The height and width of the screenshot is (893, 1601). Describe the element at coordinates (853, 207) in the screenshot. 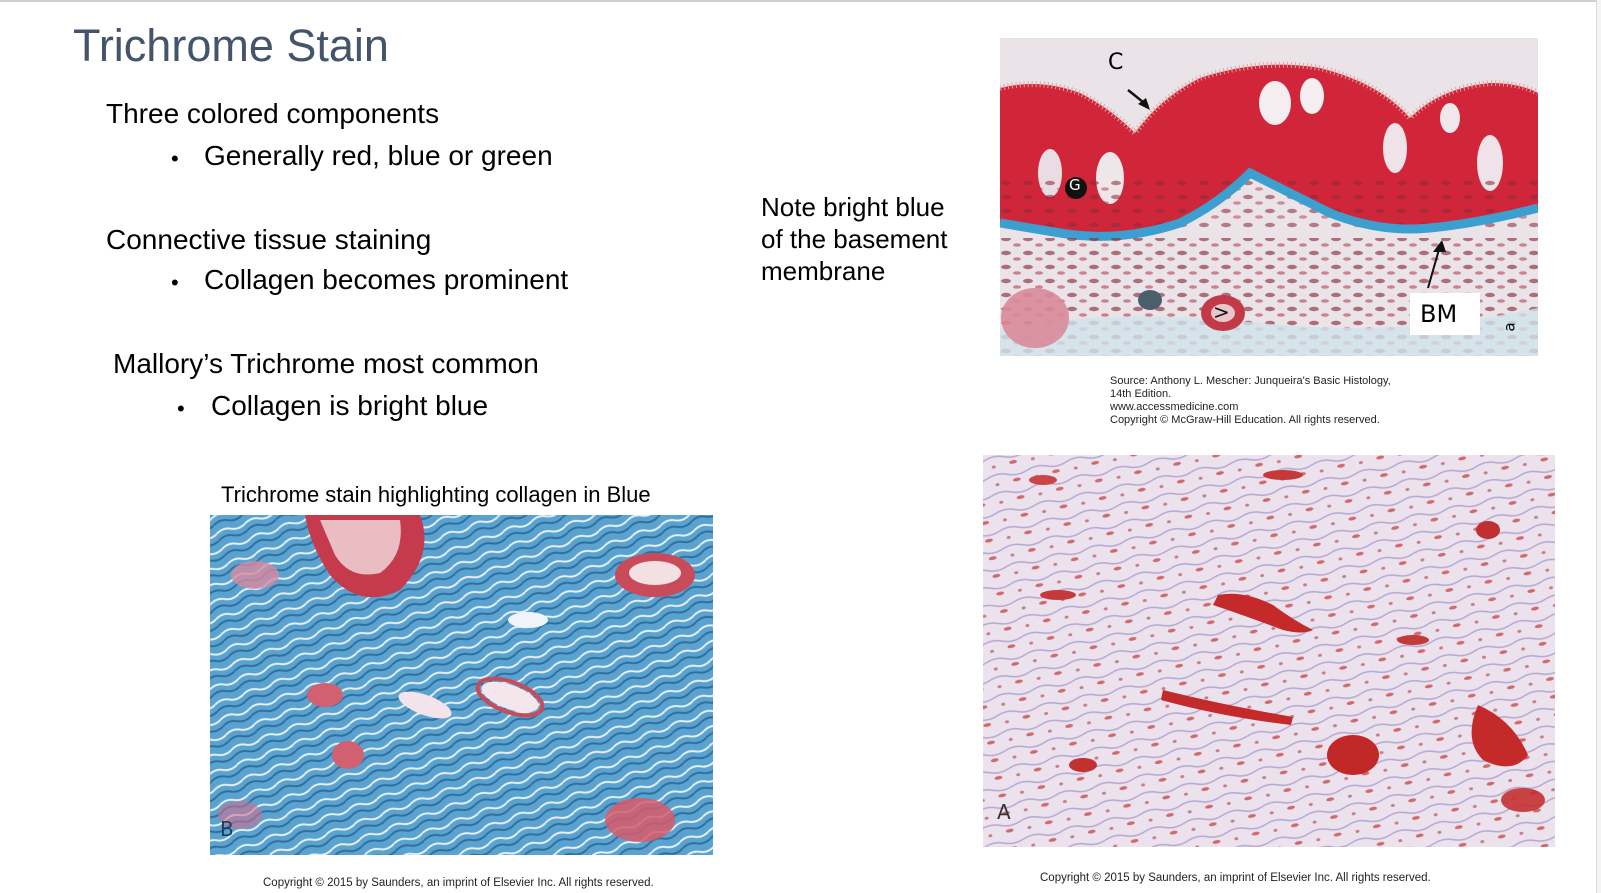

I see `note-line: Note bright blue` at that location.